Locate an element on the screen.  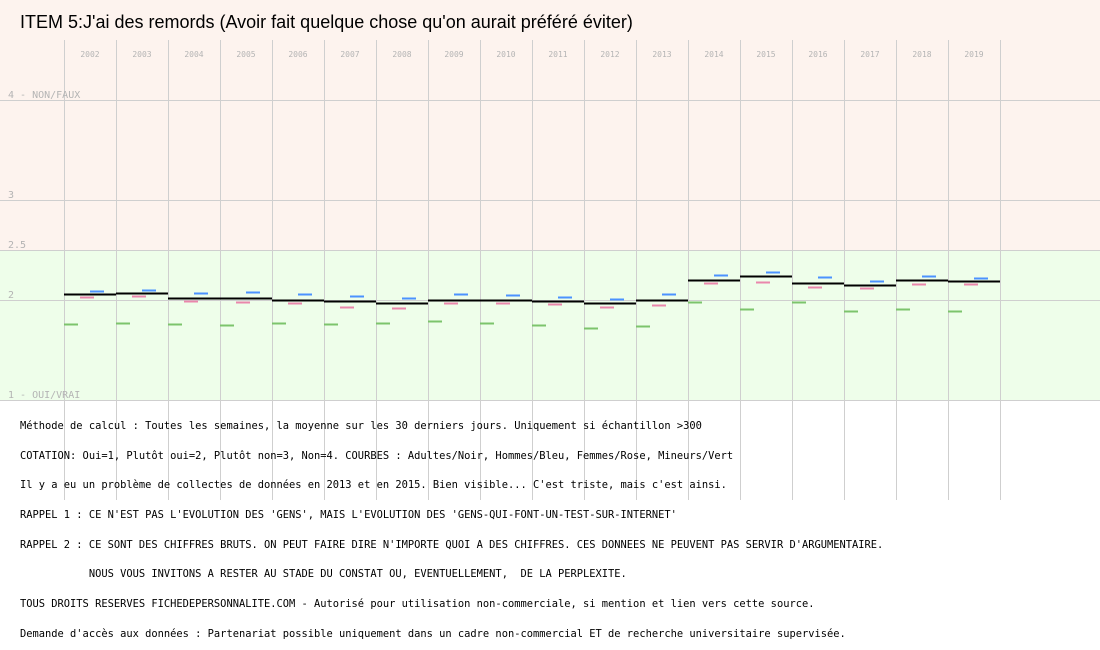
x-tick-label: 2015 is located at coordinates (765, 54).